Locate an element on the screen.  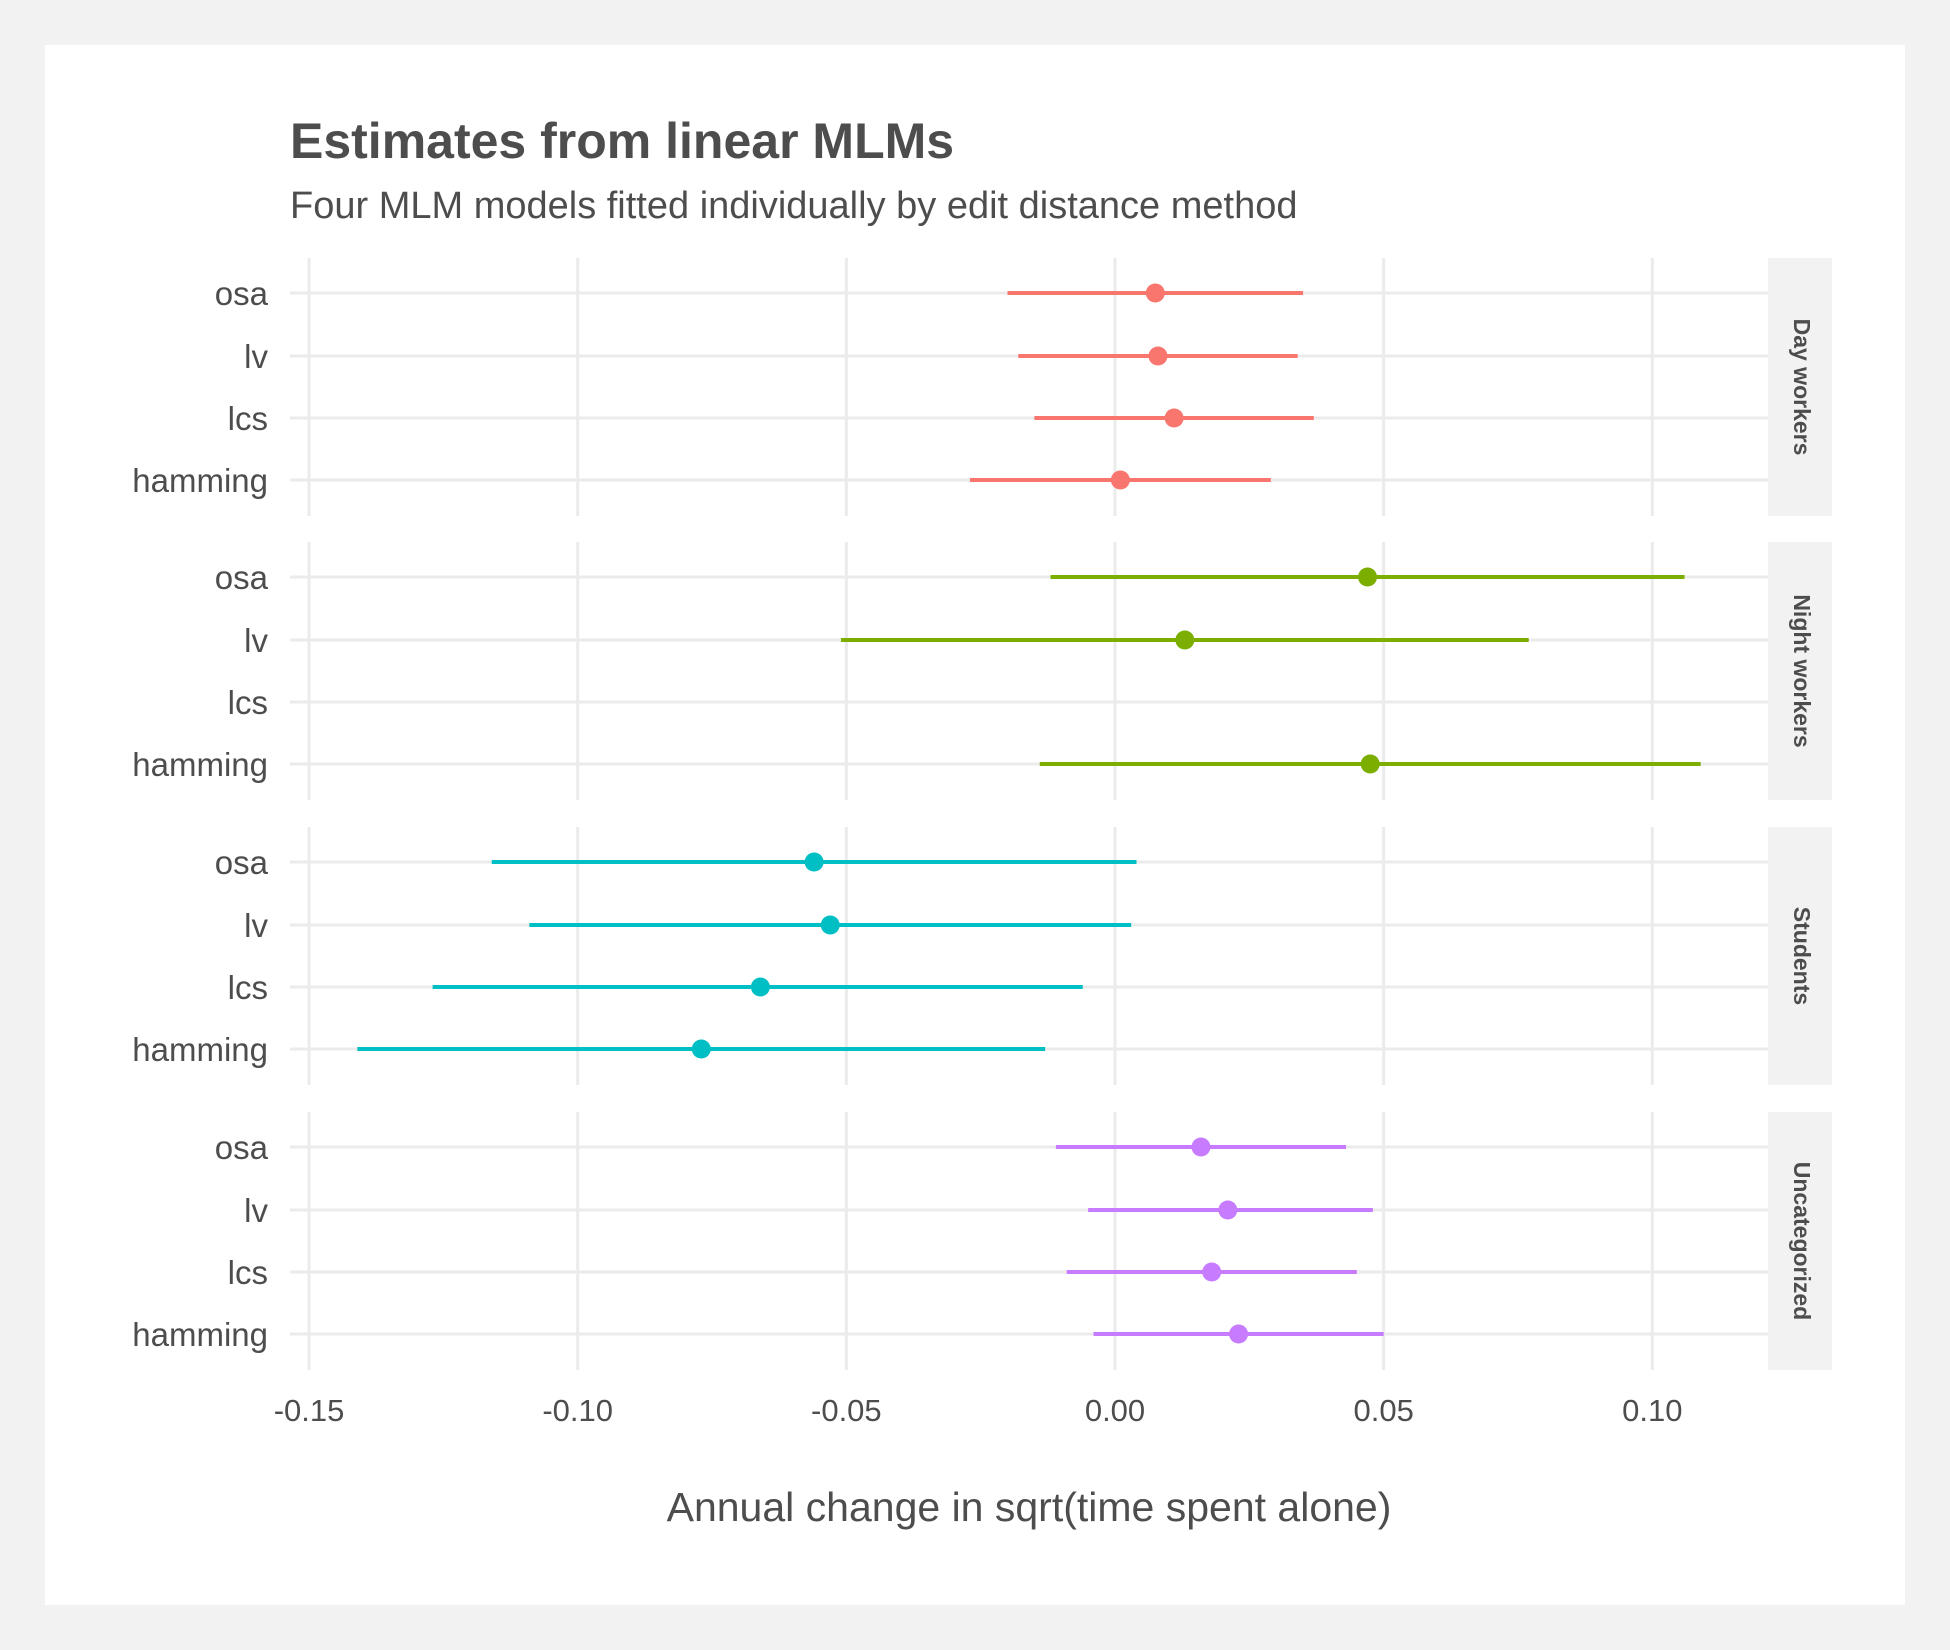
facet-label-uncategorized: Uncategorized is located at coordinates (1802, 1241).